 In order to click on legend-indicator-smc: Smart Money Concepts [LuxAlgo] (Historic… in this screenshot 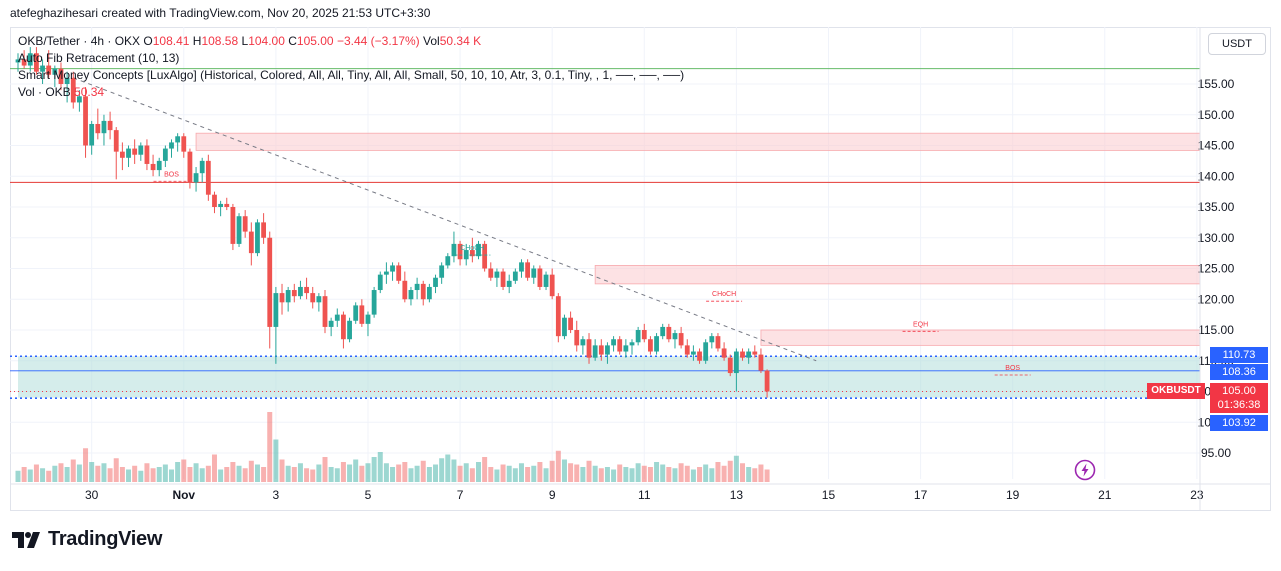, I will do `click(351, 75)`.